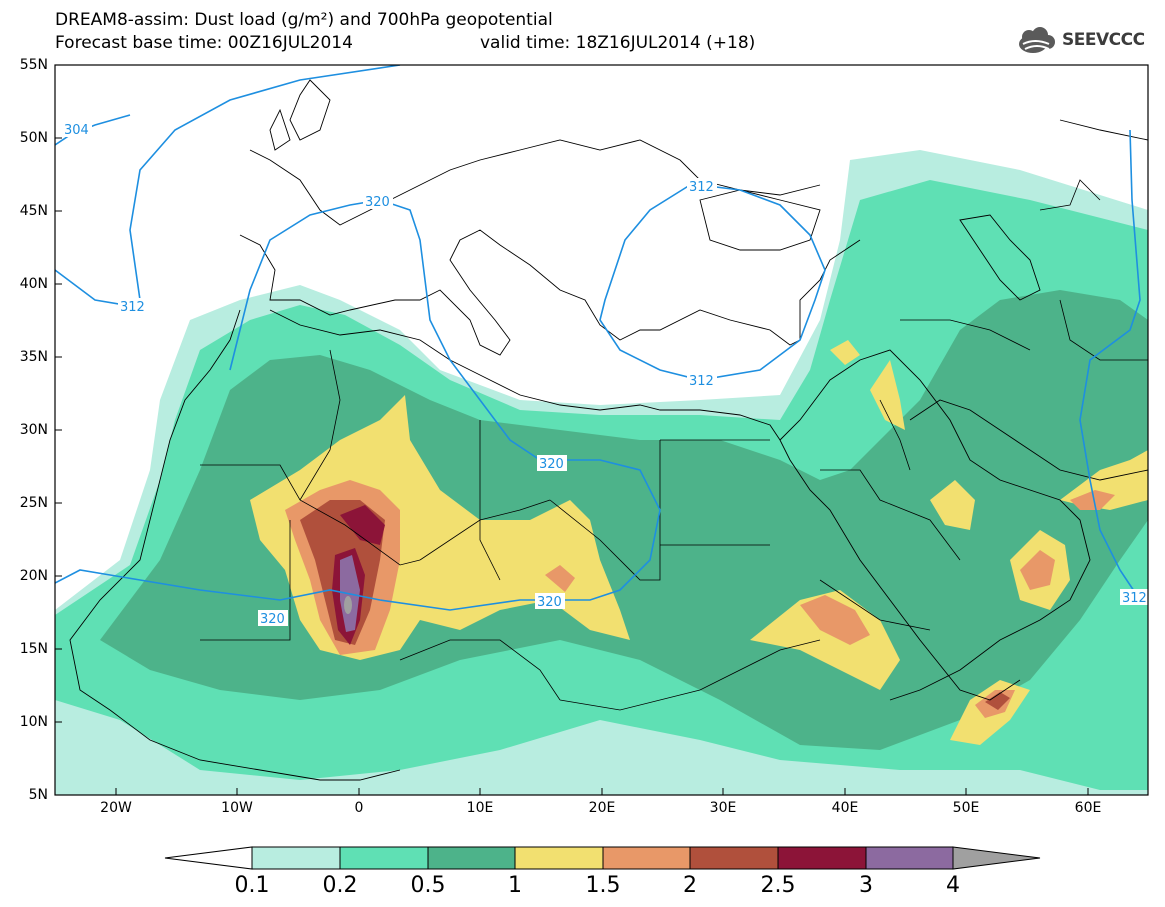 The image size is (1165, 907). What do you see at coordinates (712, 282) in the screenshot?
I see `contour-312-east` at bounding box center [712, 282].